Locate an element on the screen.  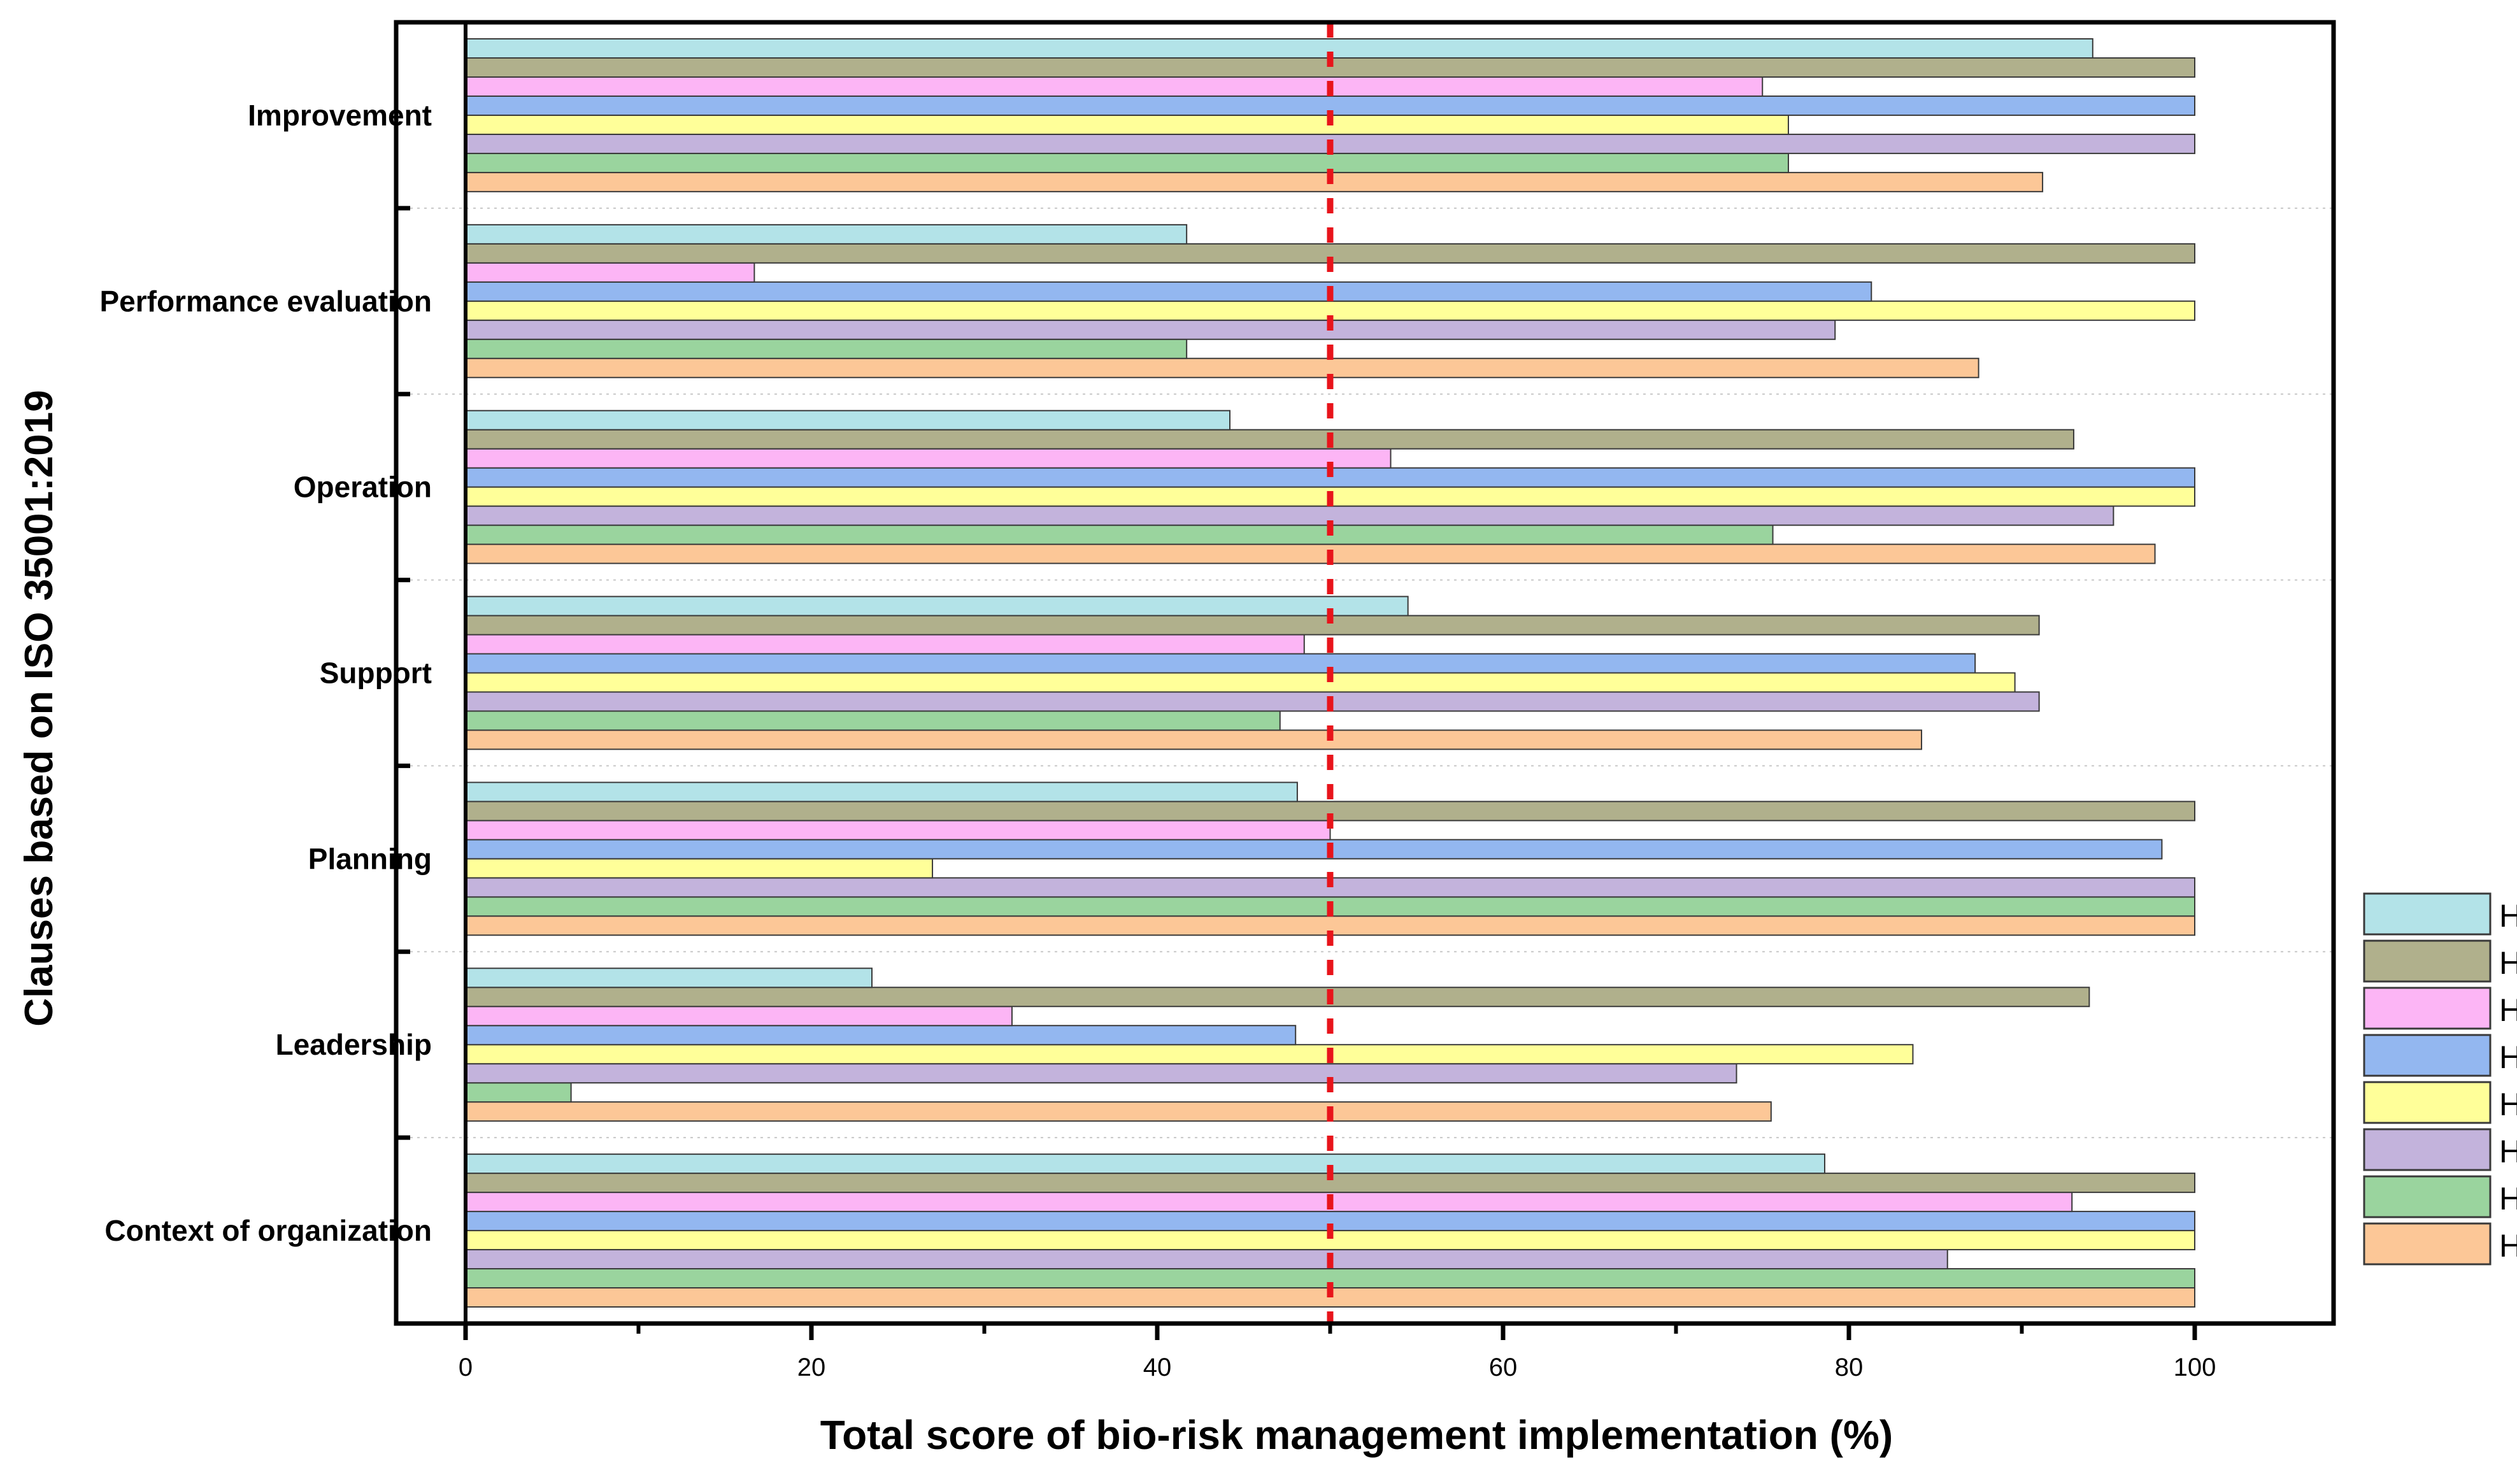
legend-swatch-h4 is located at coordinates (2427, 1102).